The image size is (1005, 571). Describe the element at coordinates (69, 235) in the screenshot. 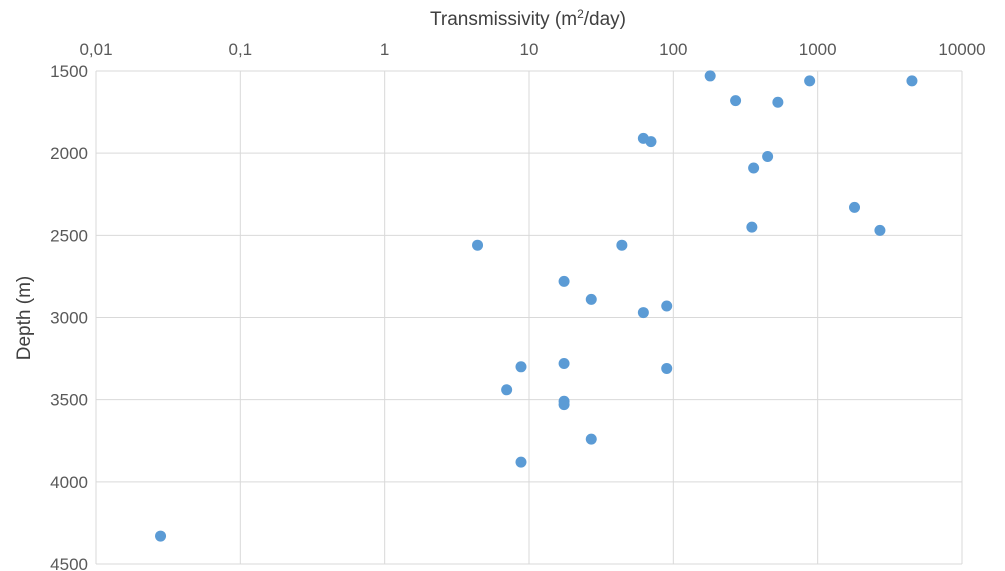

I see `y-tick-label: 2500` at that location.